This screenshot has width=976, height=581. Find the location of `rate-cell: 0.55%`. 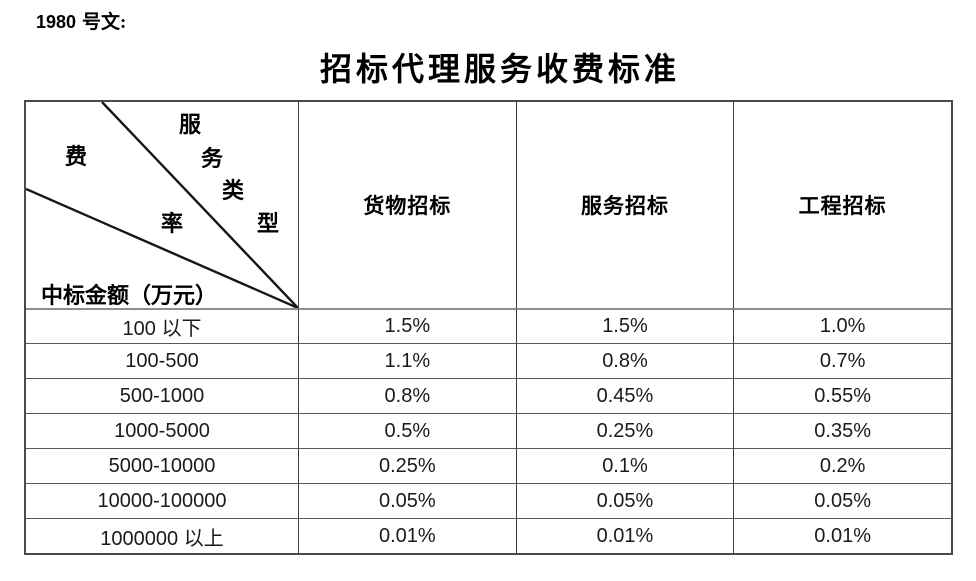

rate-cell: 0.55% is located at coordinates (842, 395).